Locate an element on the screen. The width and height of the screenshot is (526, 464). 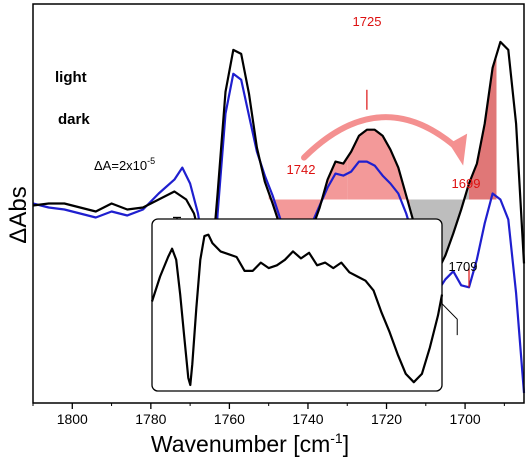
scale-bar-label: ΔA=2x10-5 is located at coordinates (124, 164).